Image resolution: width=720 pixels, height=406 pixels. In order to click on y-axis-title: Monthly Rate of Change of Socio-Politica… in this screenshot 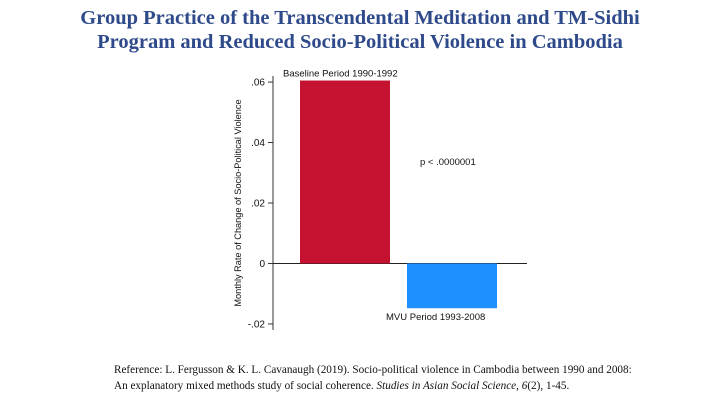, I will do `click(238, 202)`.